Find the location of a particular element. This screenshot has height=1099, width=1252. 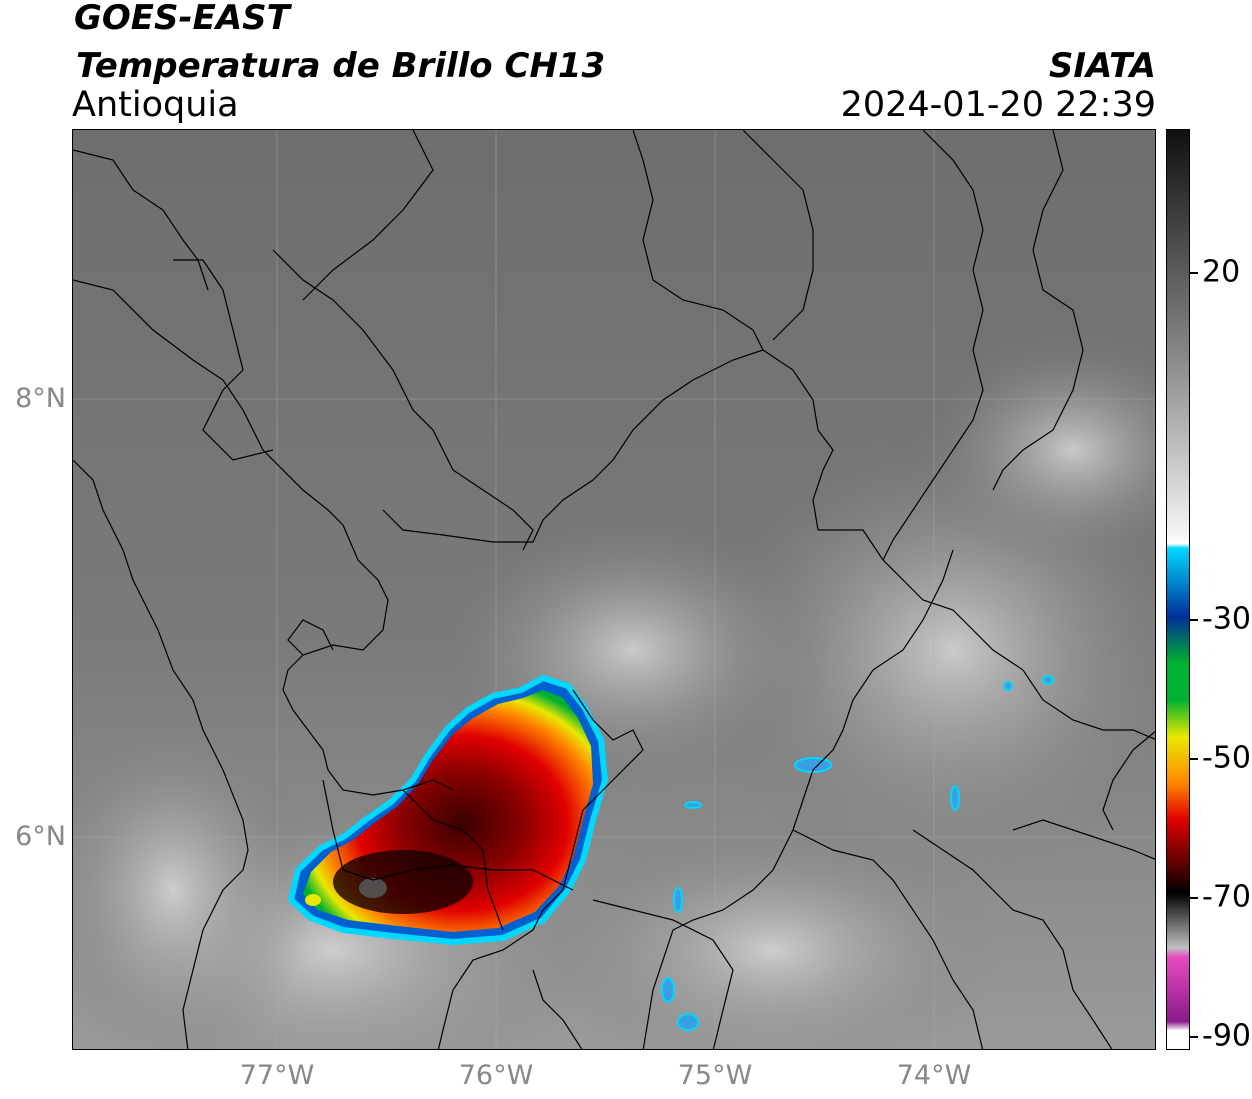

lon-label-75w: 75°W is located at coordinates (715, 1075).